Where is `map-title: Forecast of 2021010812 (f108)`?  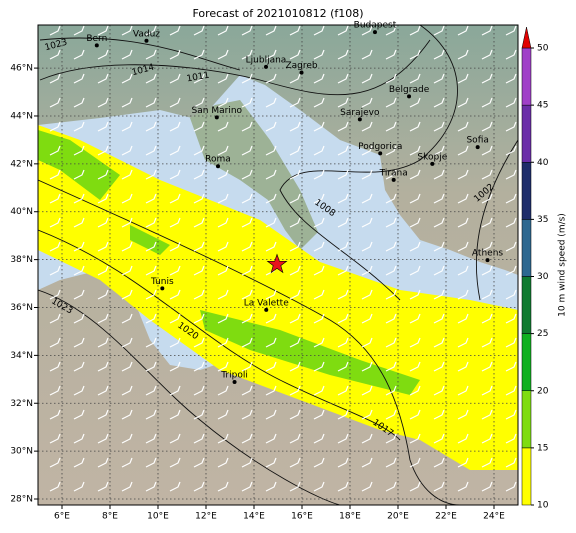
map-title: Forecast of 2021010812 (f108) is located at coordinates (277, 13).